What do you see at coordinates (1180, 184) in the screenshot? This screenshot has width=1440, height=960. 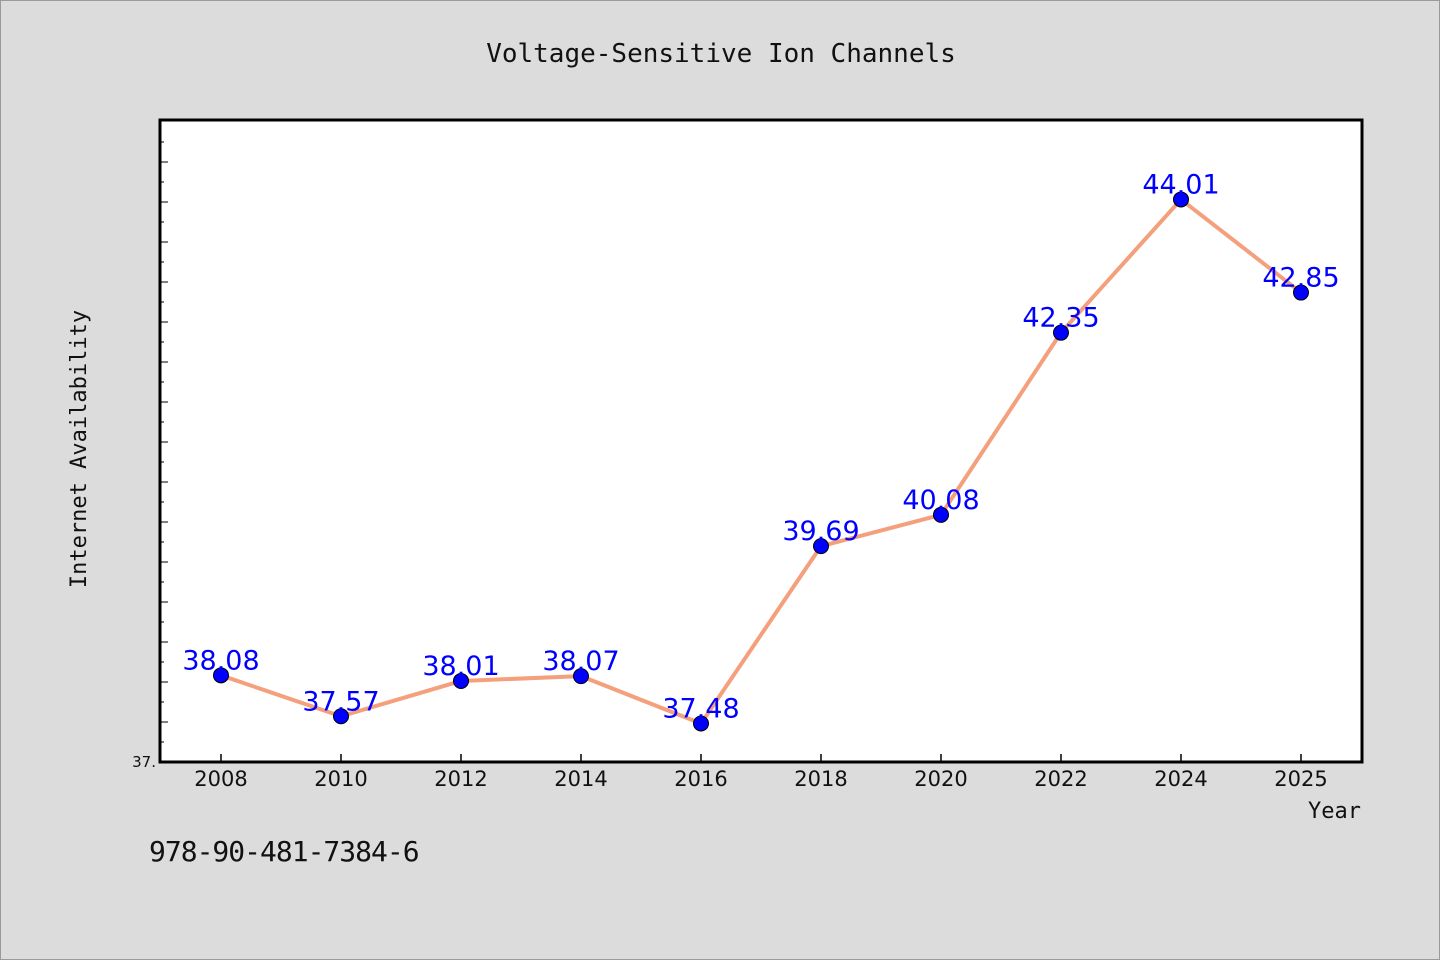 I see `data-label: 44.01` at bounding box center [1180, 184].